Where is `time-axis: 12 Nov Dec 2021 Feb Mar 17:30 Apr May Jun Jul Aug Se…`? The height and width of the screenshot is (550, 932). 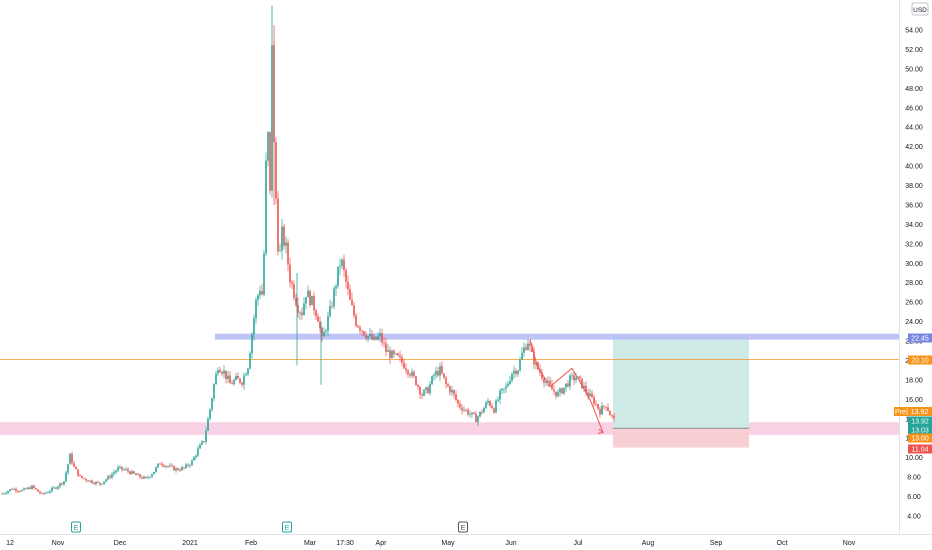 time-axis: 12 Nov Dec 2021 Feb Mar 17:30 Apr May Jun Jul Aug Se… is located at coordinates (431, 543).